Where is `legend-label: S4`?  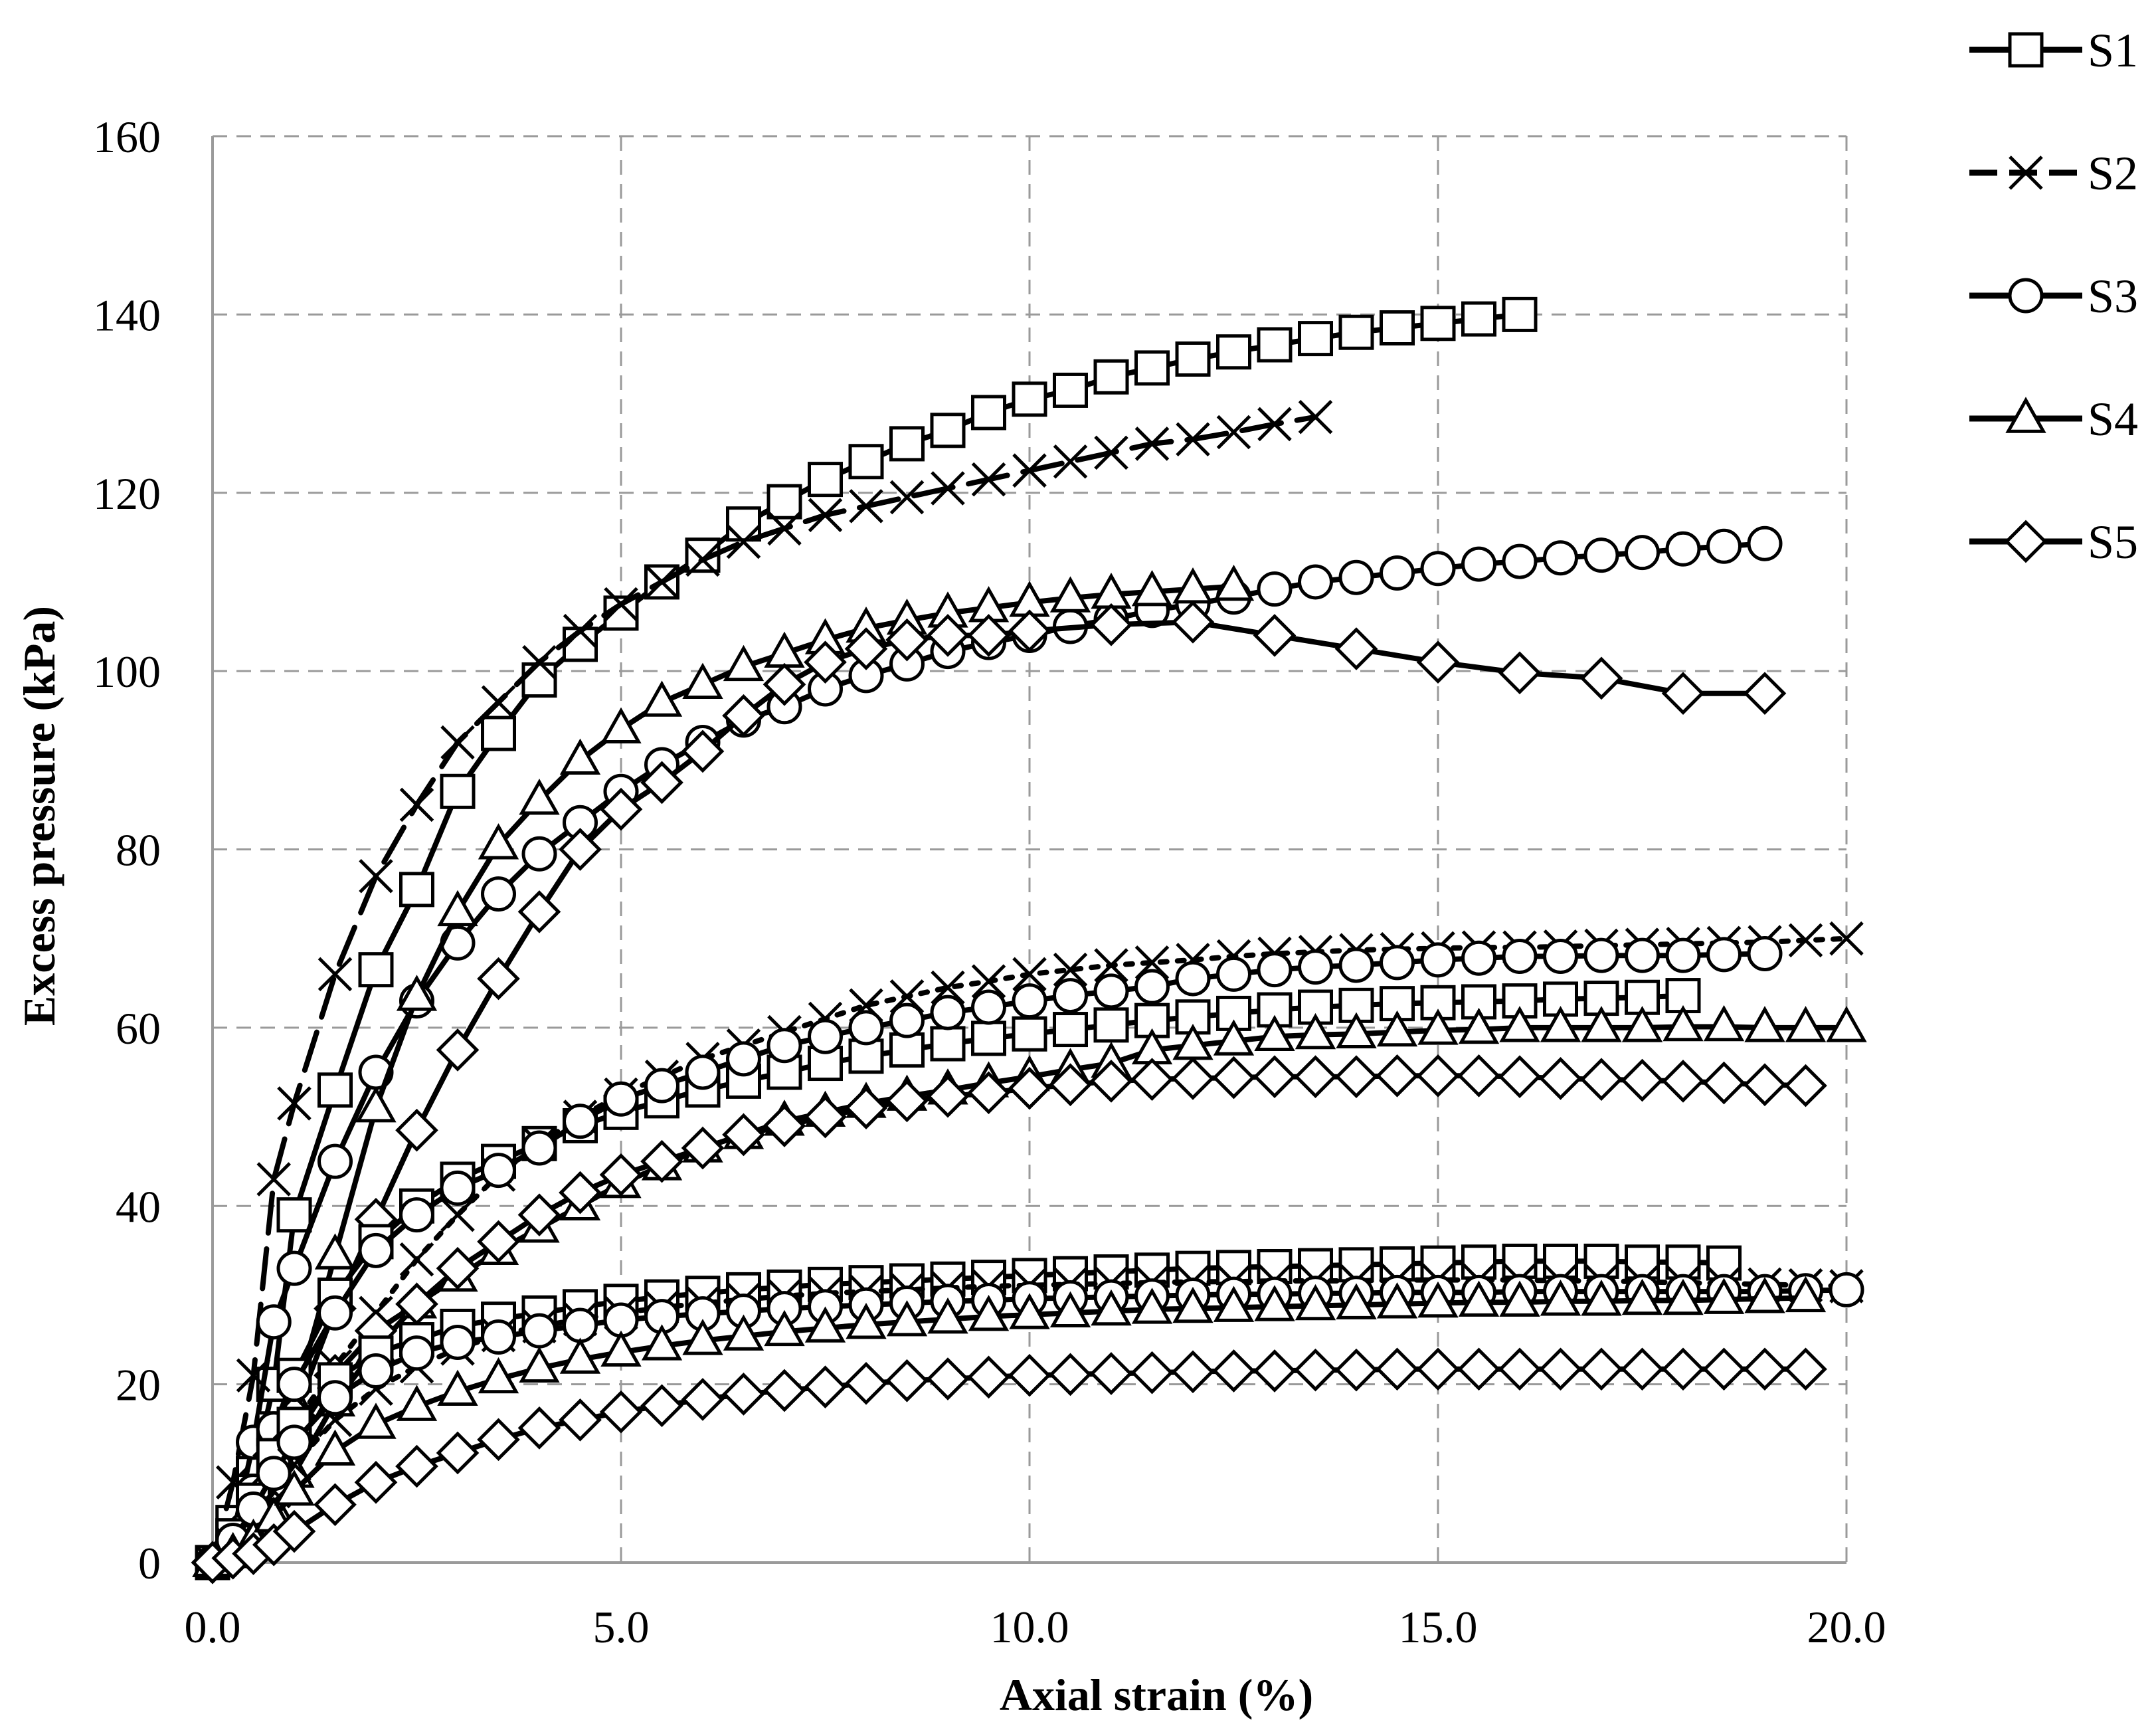
legend-label: S4 is located at coordinates (2113, 419).